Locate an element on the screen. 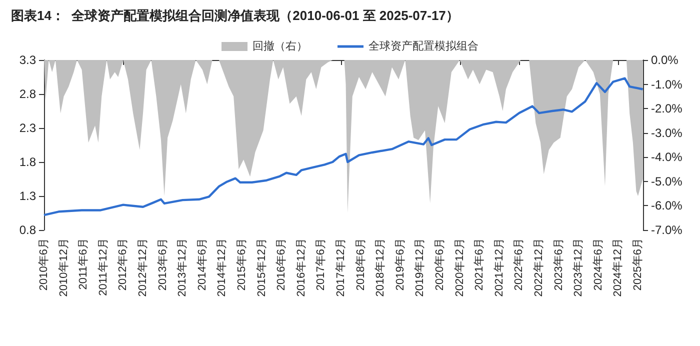 The height and width of the screenshot is (346, 700). x-tick-label: 2019年6月 is located at coordinates (400, 264).